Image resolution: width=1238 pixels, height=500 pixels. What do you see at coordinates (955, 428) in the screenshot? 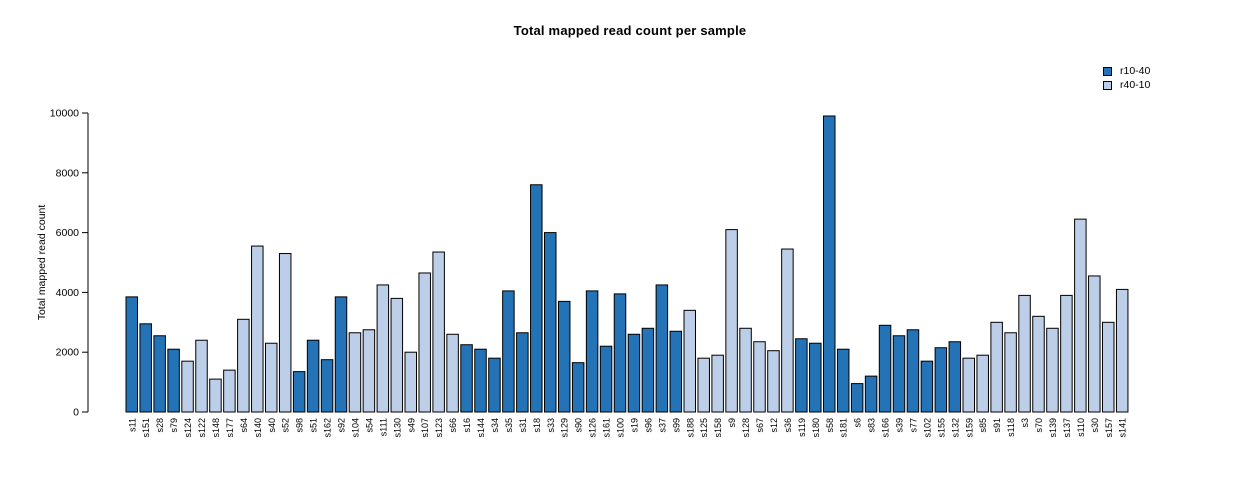
I see `x-label-s132: s132` at bounding box center [955, 428].